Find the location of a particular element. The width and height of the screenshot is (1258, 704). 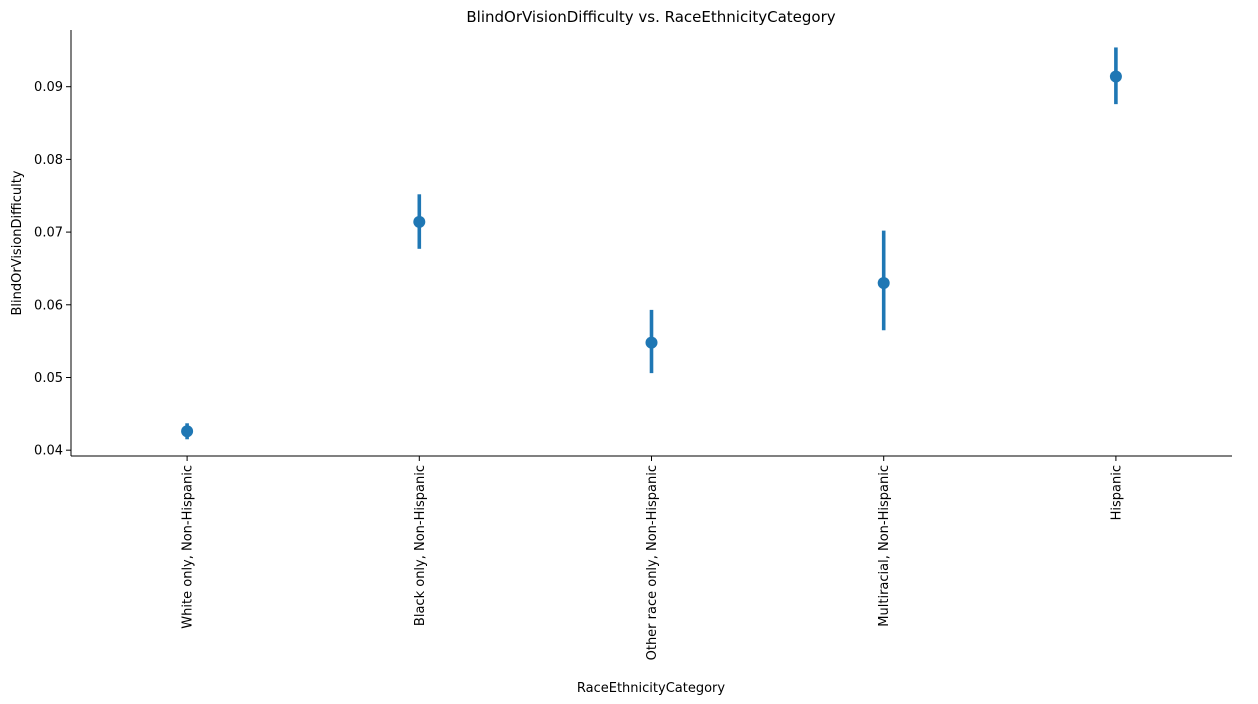

x-tick-label: Other race only, Non-Hispanic is located at coordinates (652, 562).